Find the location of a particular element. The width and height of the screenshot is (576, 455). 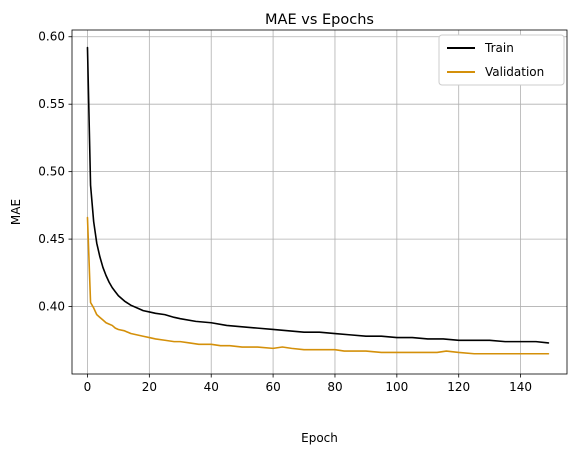

x-tick-label: 100 is located at coordinates (396, 387).